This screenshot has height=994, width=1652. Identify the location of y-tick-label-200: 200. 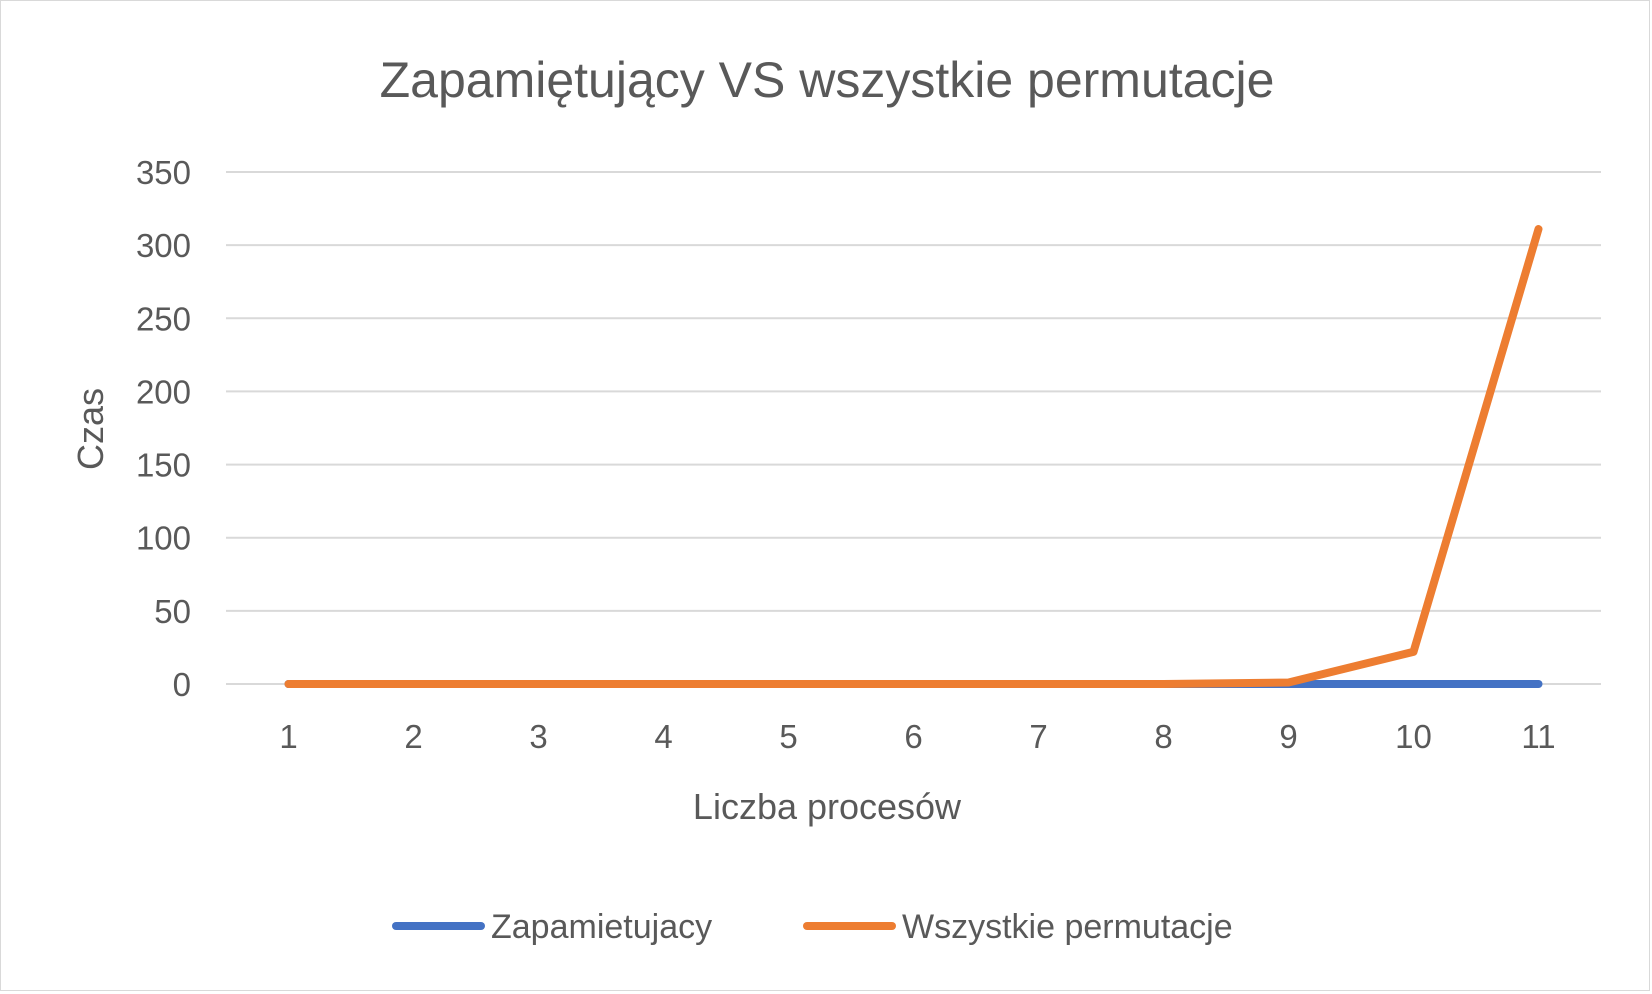
(163, 391).